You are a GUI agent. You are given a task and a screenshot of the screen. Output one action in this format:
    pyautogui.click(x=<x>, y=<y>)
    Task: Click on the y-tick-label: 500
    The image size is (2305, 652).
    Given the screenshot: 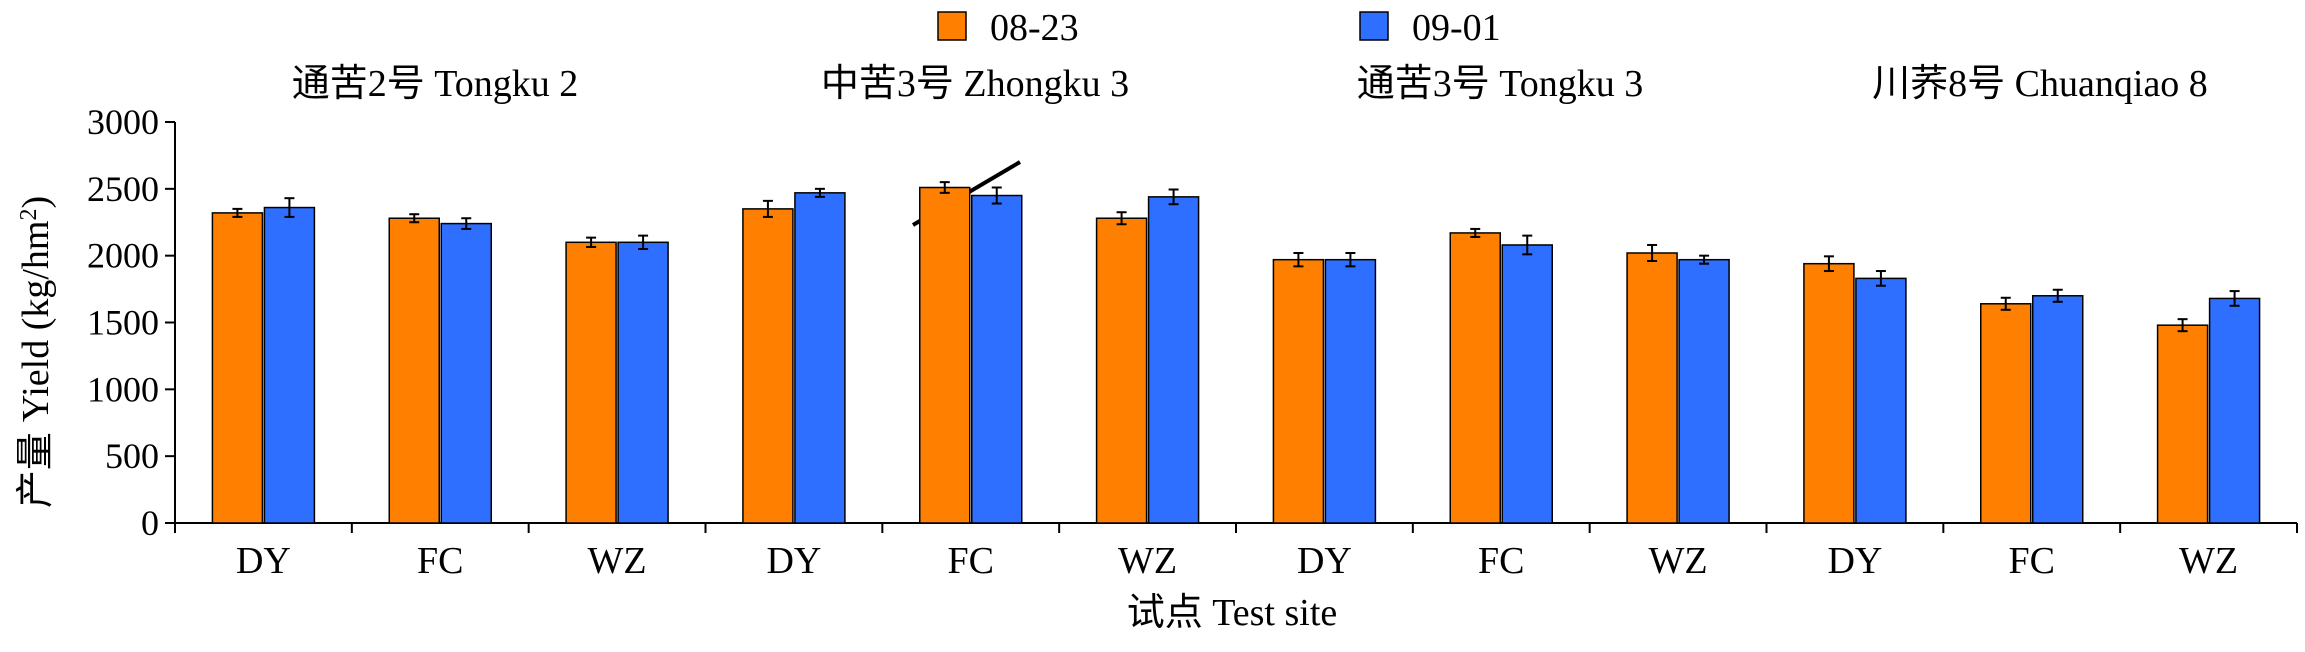 What is the action you would take?
    pyautogui.click(x=132, y=456)
    